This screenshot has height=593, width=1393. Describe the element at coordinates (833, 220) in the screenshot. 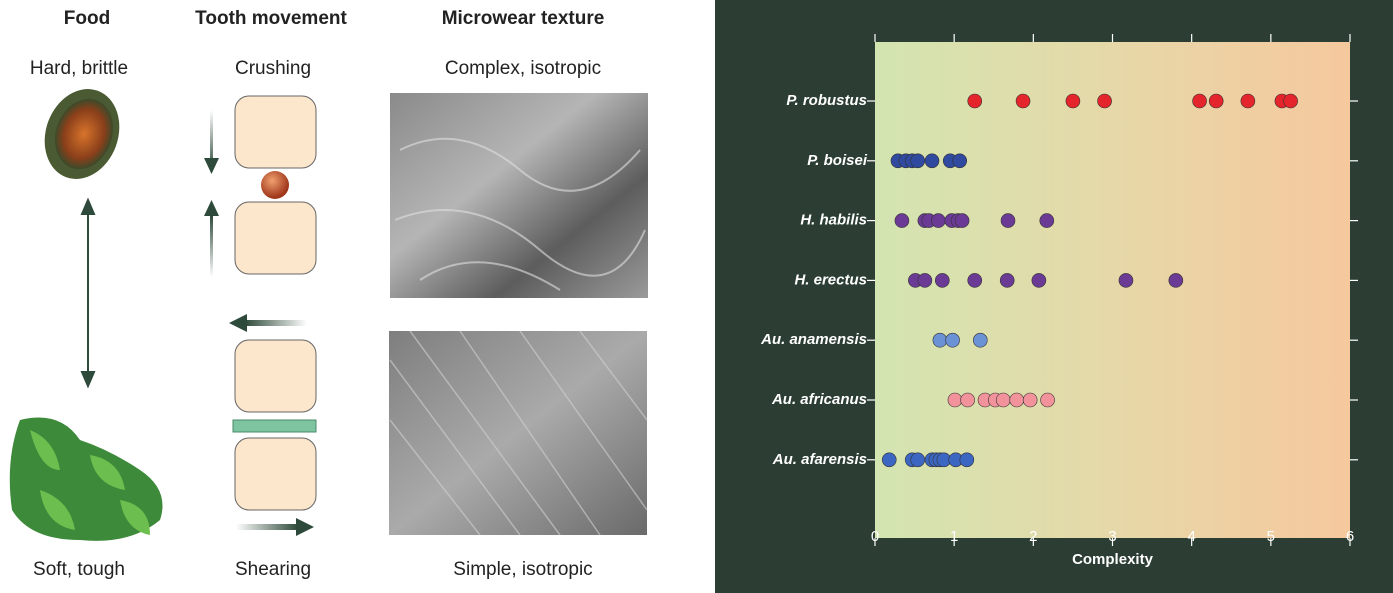

I see `y-tick-label: H. habilis` at that location.